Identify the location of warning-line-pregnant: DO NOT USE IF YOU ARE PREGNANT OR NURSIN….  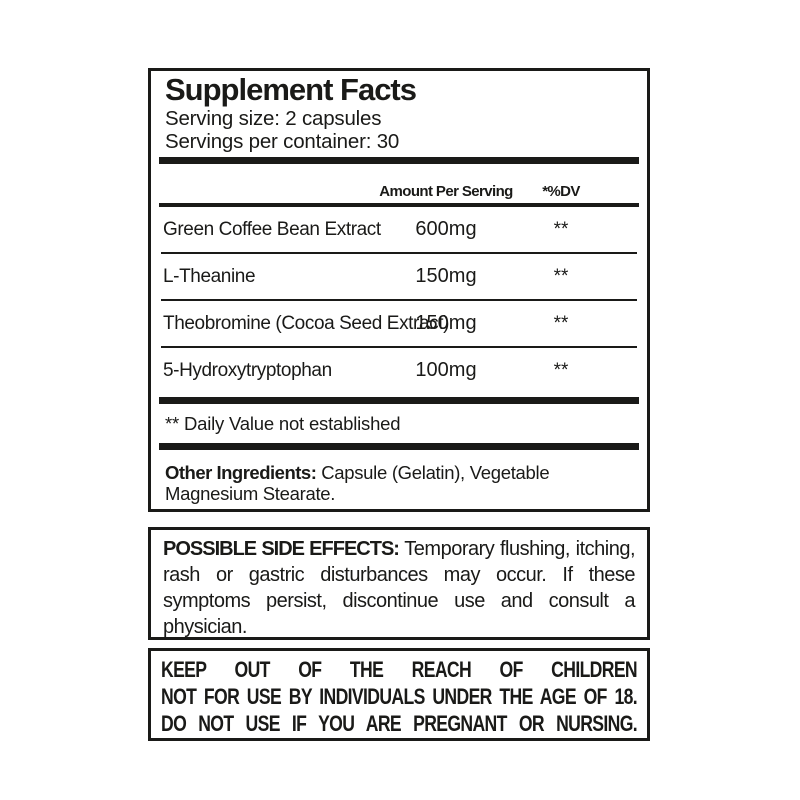
(399, 723).